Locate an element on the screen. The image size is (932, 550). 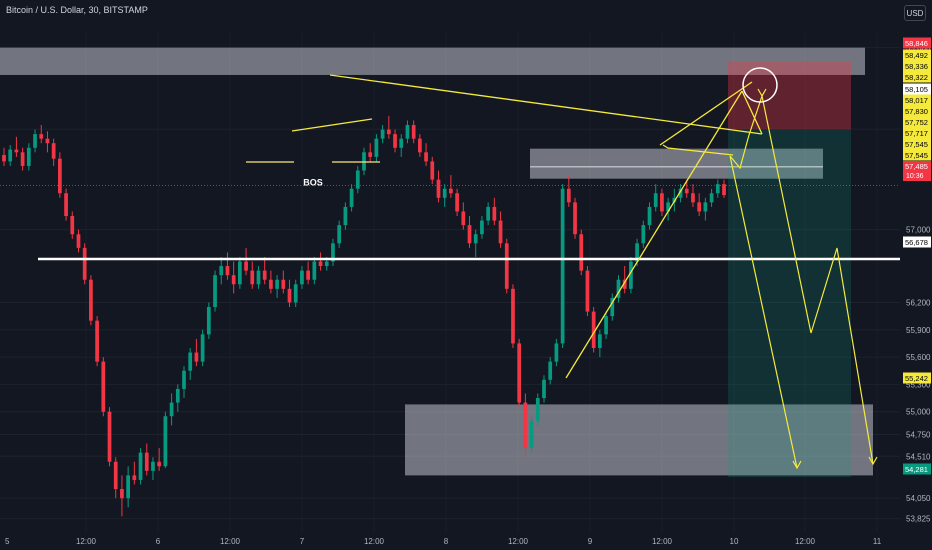
price-label-text: 58,017 is located at coordinates (916, 100).